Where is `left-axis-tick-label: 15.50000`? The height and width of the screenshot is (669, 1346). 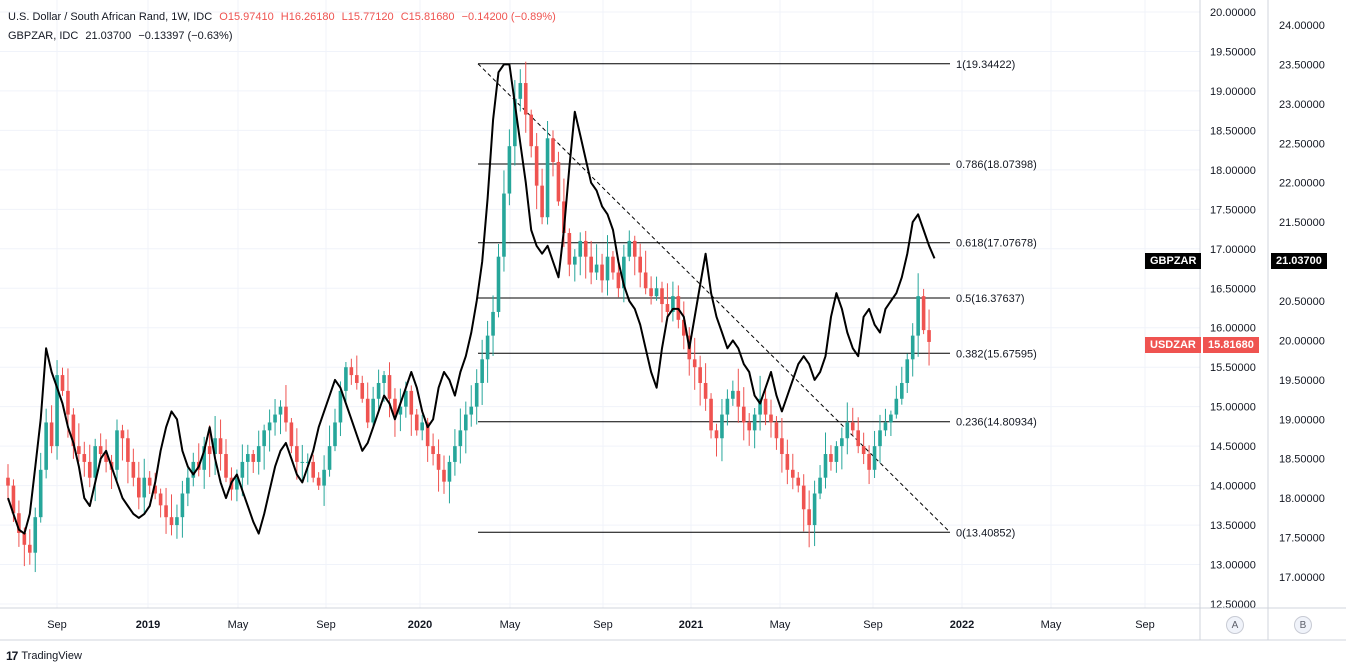
left-axis-tick-label: 15.50000 is located at coordinates (1233, 368).